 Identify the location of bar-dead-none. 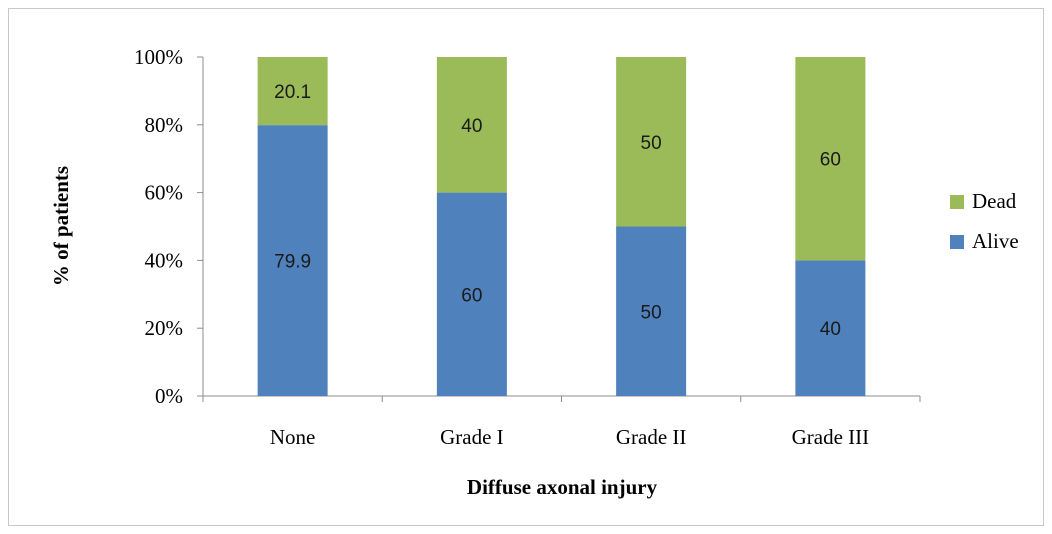
(292, 91).